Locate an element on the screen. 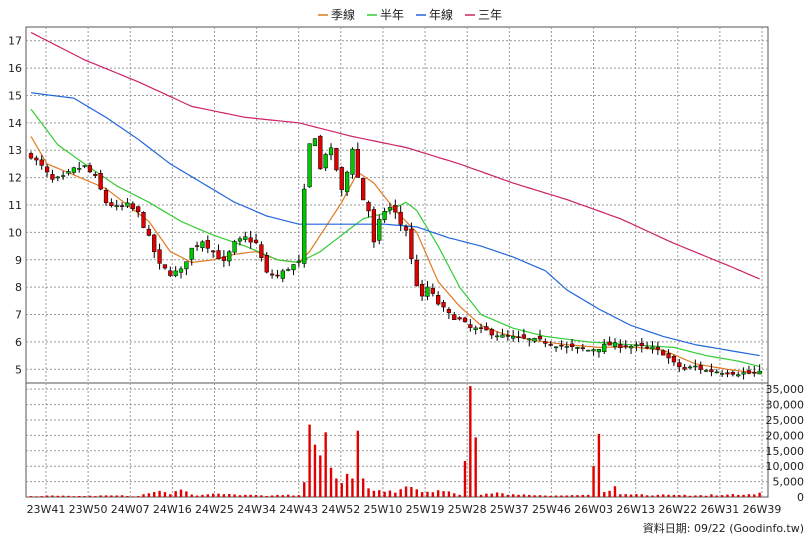 The image size is (808, 540). legend-label-3: 三年 is located at coordinates (490, 15).